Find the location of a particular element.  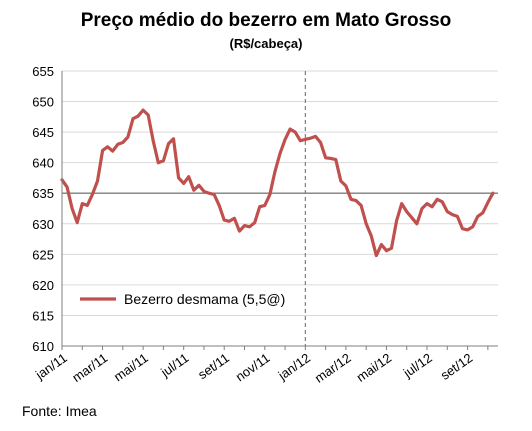

y-tick-label-620: 620 is located at coordinates (43, 285).